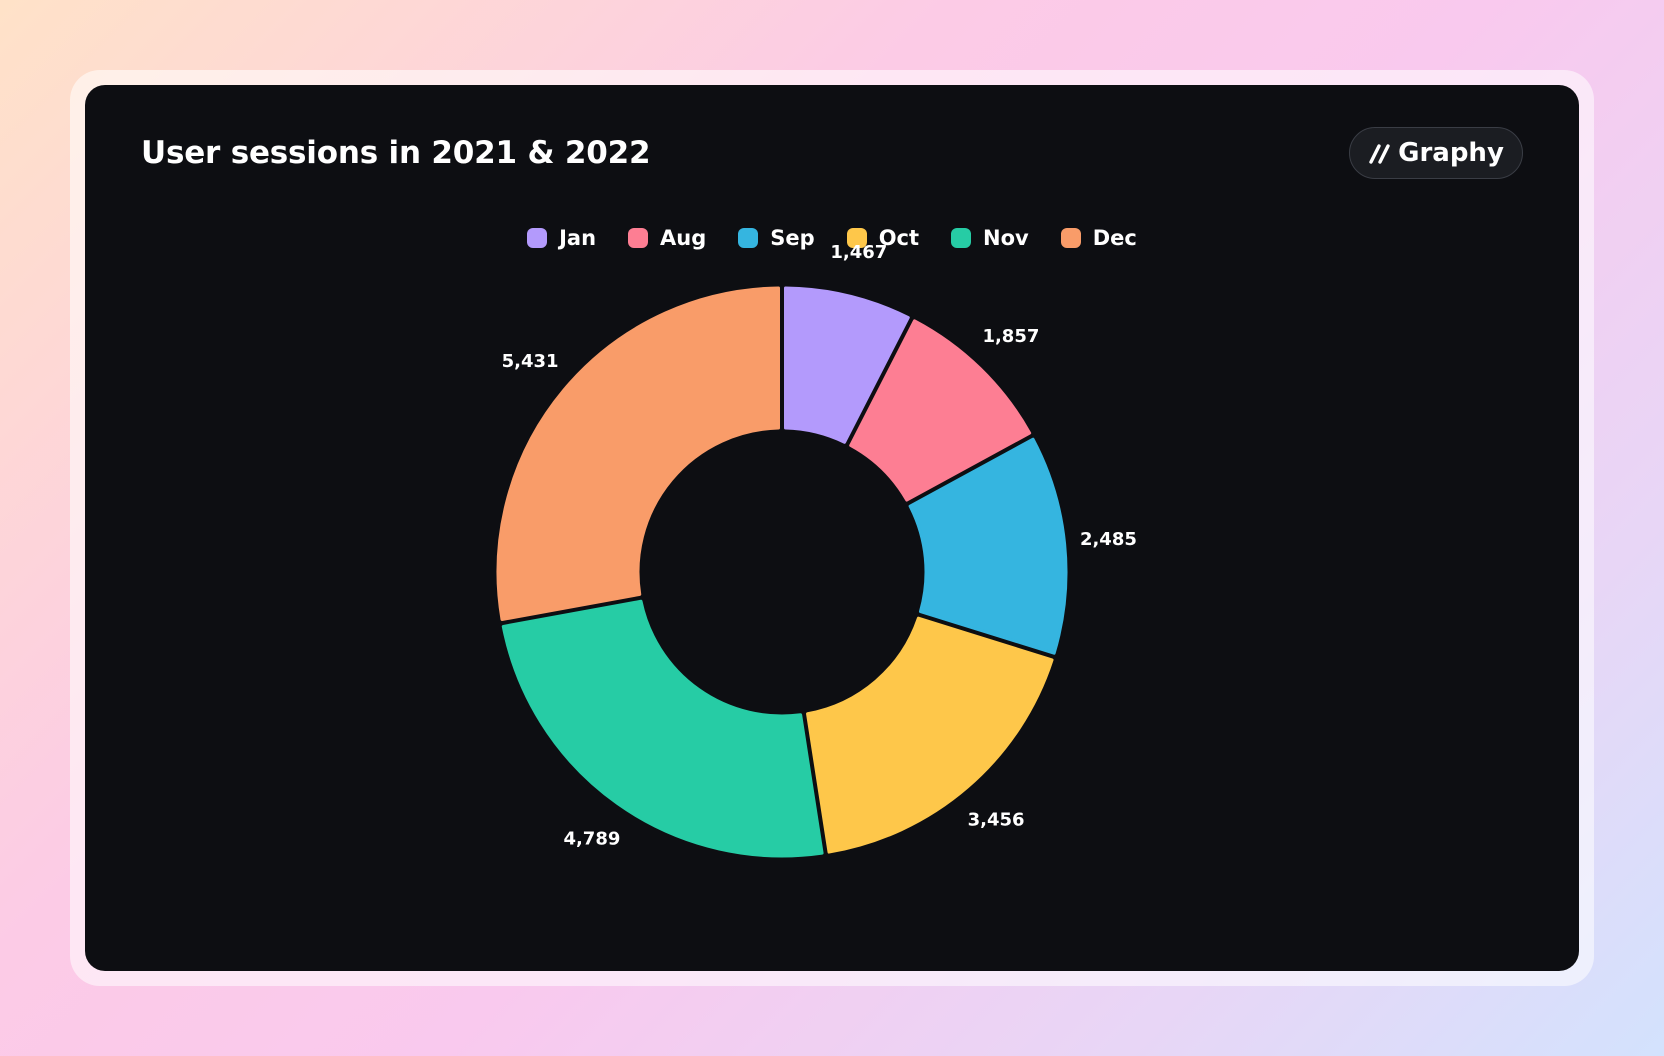 Image resolution: width=1664 pixels, height=1056 pixels. What do you see at coordinates (792, 238) in the screenshot?
I see `legend-label: Sep` at bounding box center [792, 238].